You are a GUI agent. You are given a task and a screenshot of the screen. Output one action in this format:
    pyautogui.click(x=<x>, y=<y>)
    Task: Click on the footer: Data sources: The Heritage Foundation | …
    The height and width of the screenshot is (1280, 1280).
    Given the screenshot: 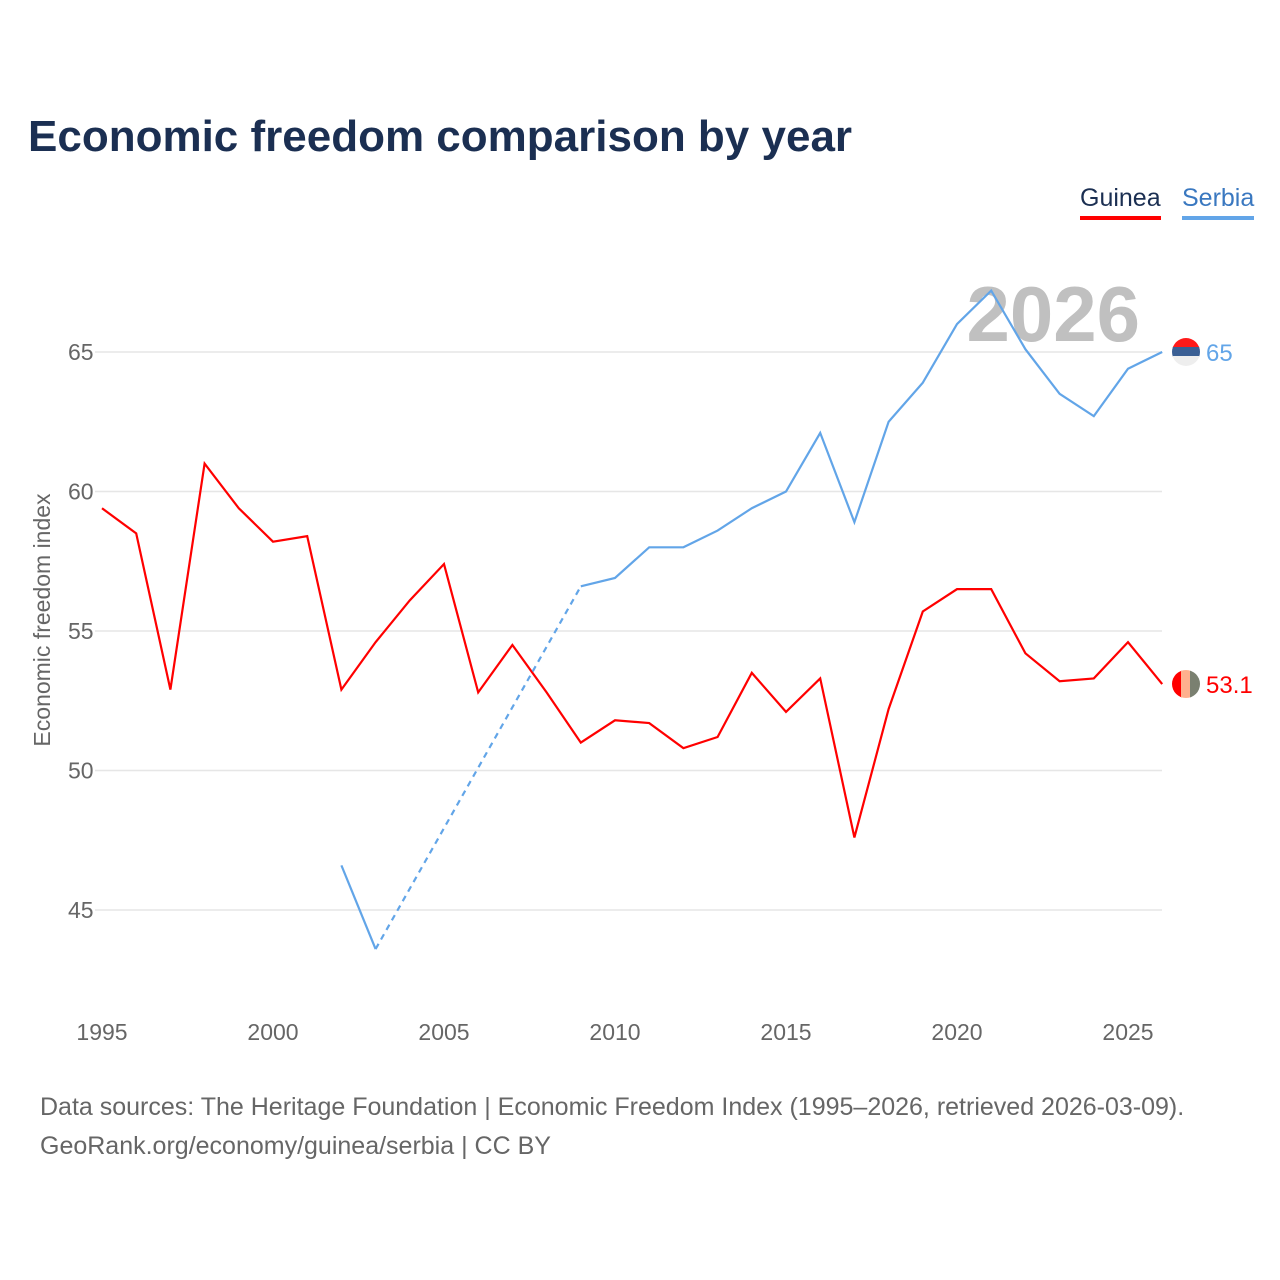 What is the action you would take?
    pyautogui.click(x=612, y=1127)
    